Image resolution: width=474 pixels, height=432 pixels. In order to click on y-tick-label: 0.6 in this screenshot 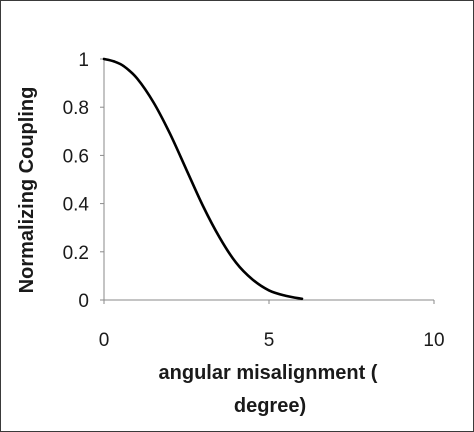, I will do `click(76, 156)`.